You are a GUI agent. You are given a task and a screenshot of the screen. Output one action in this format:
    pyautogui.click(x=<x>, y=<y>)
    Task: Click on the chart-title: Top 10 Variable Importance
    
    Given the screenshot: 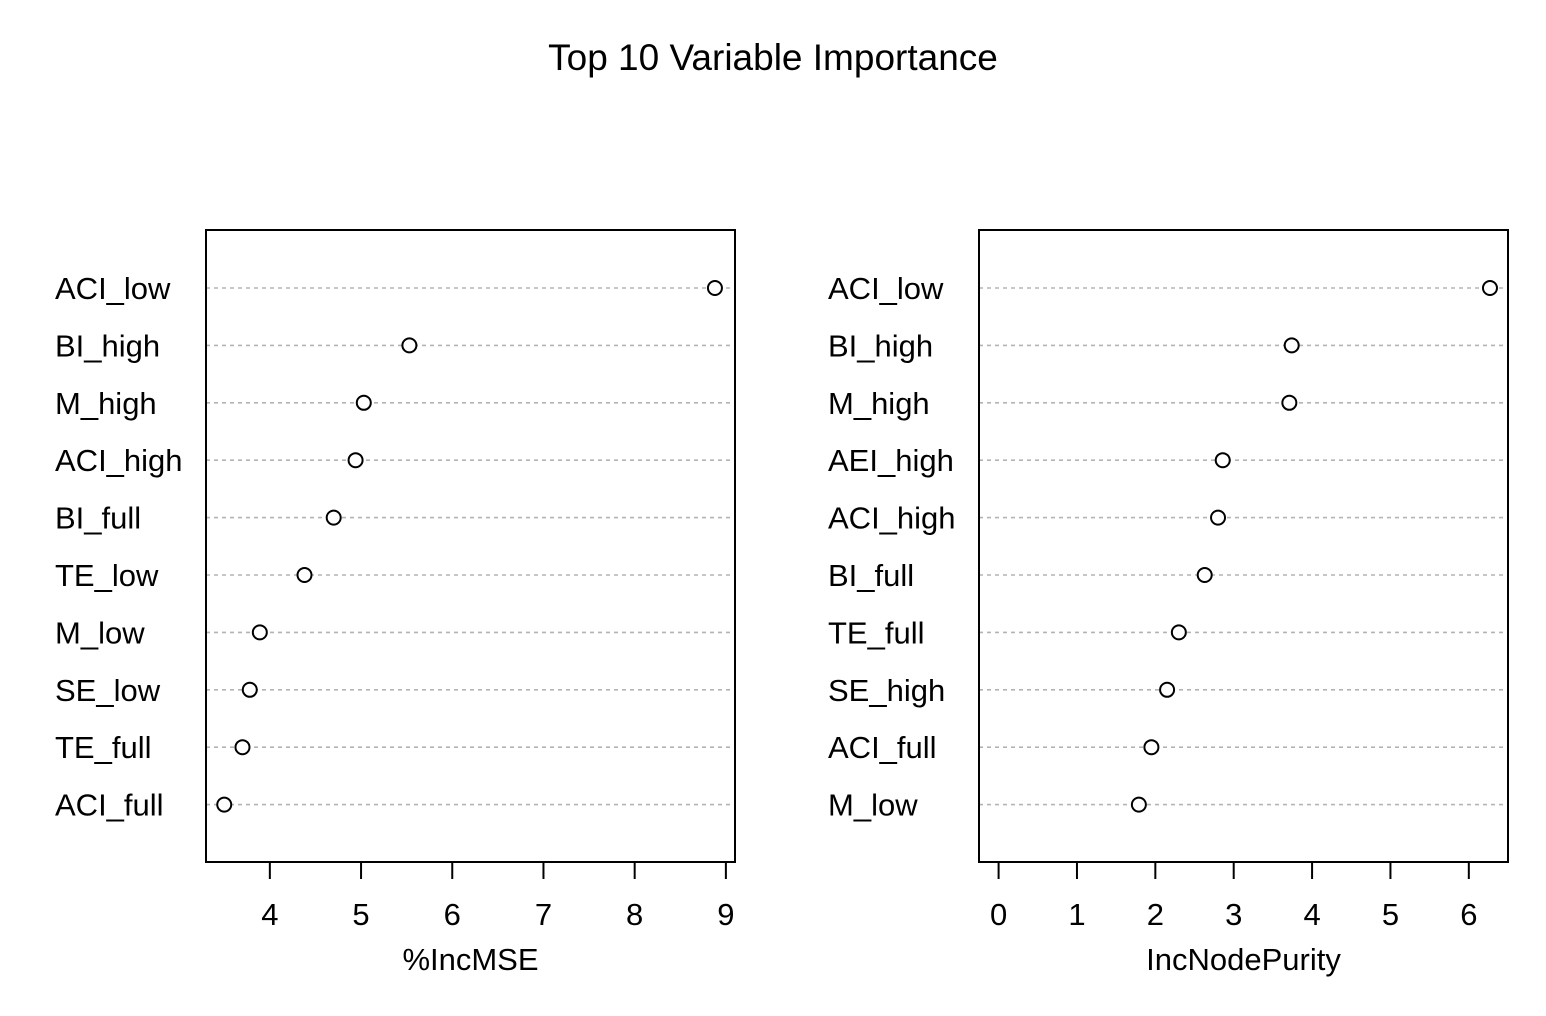 What is the action you would take?
    pyautogui.click(x=773, y=57)
    